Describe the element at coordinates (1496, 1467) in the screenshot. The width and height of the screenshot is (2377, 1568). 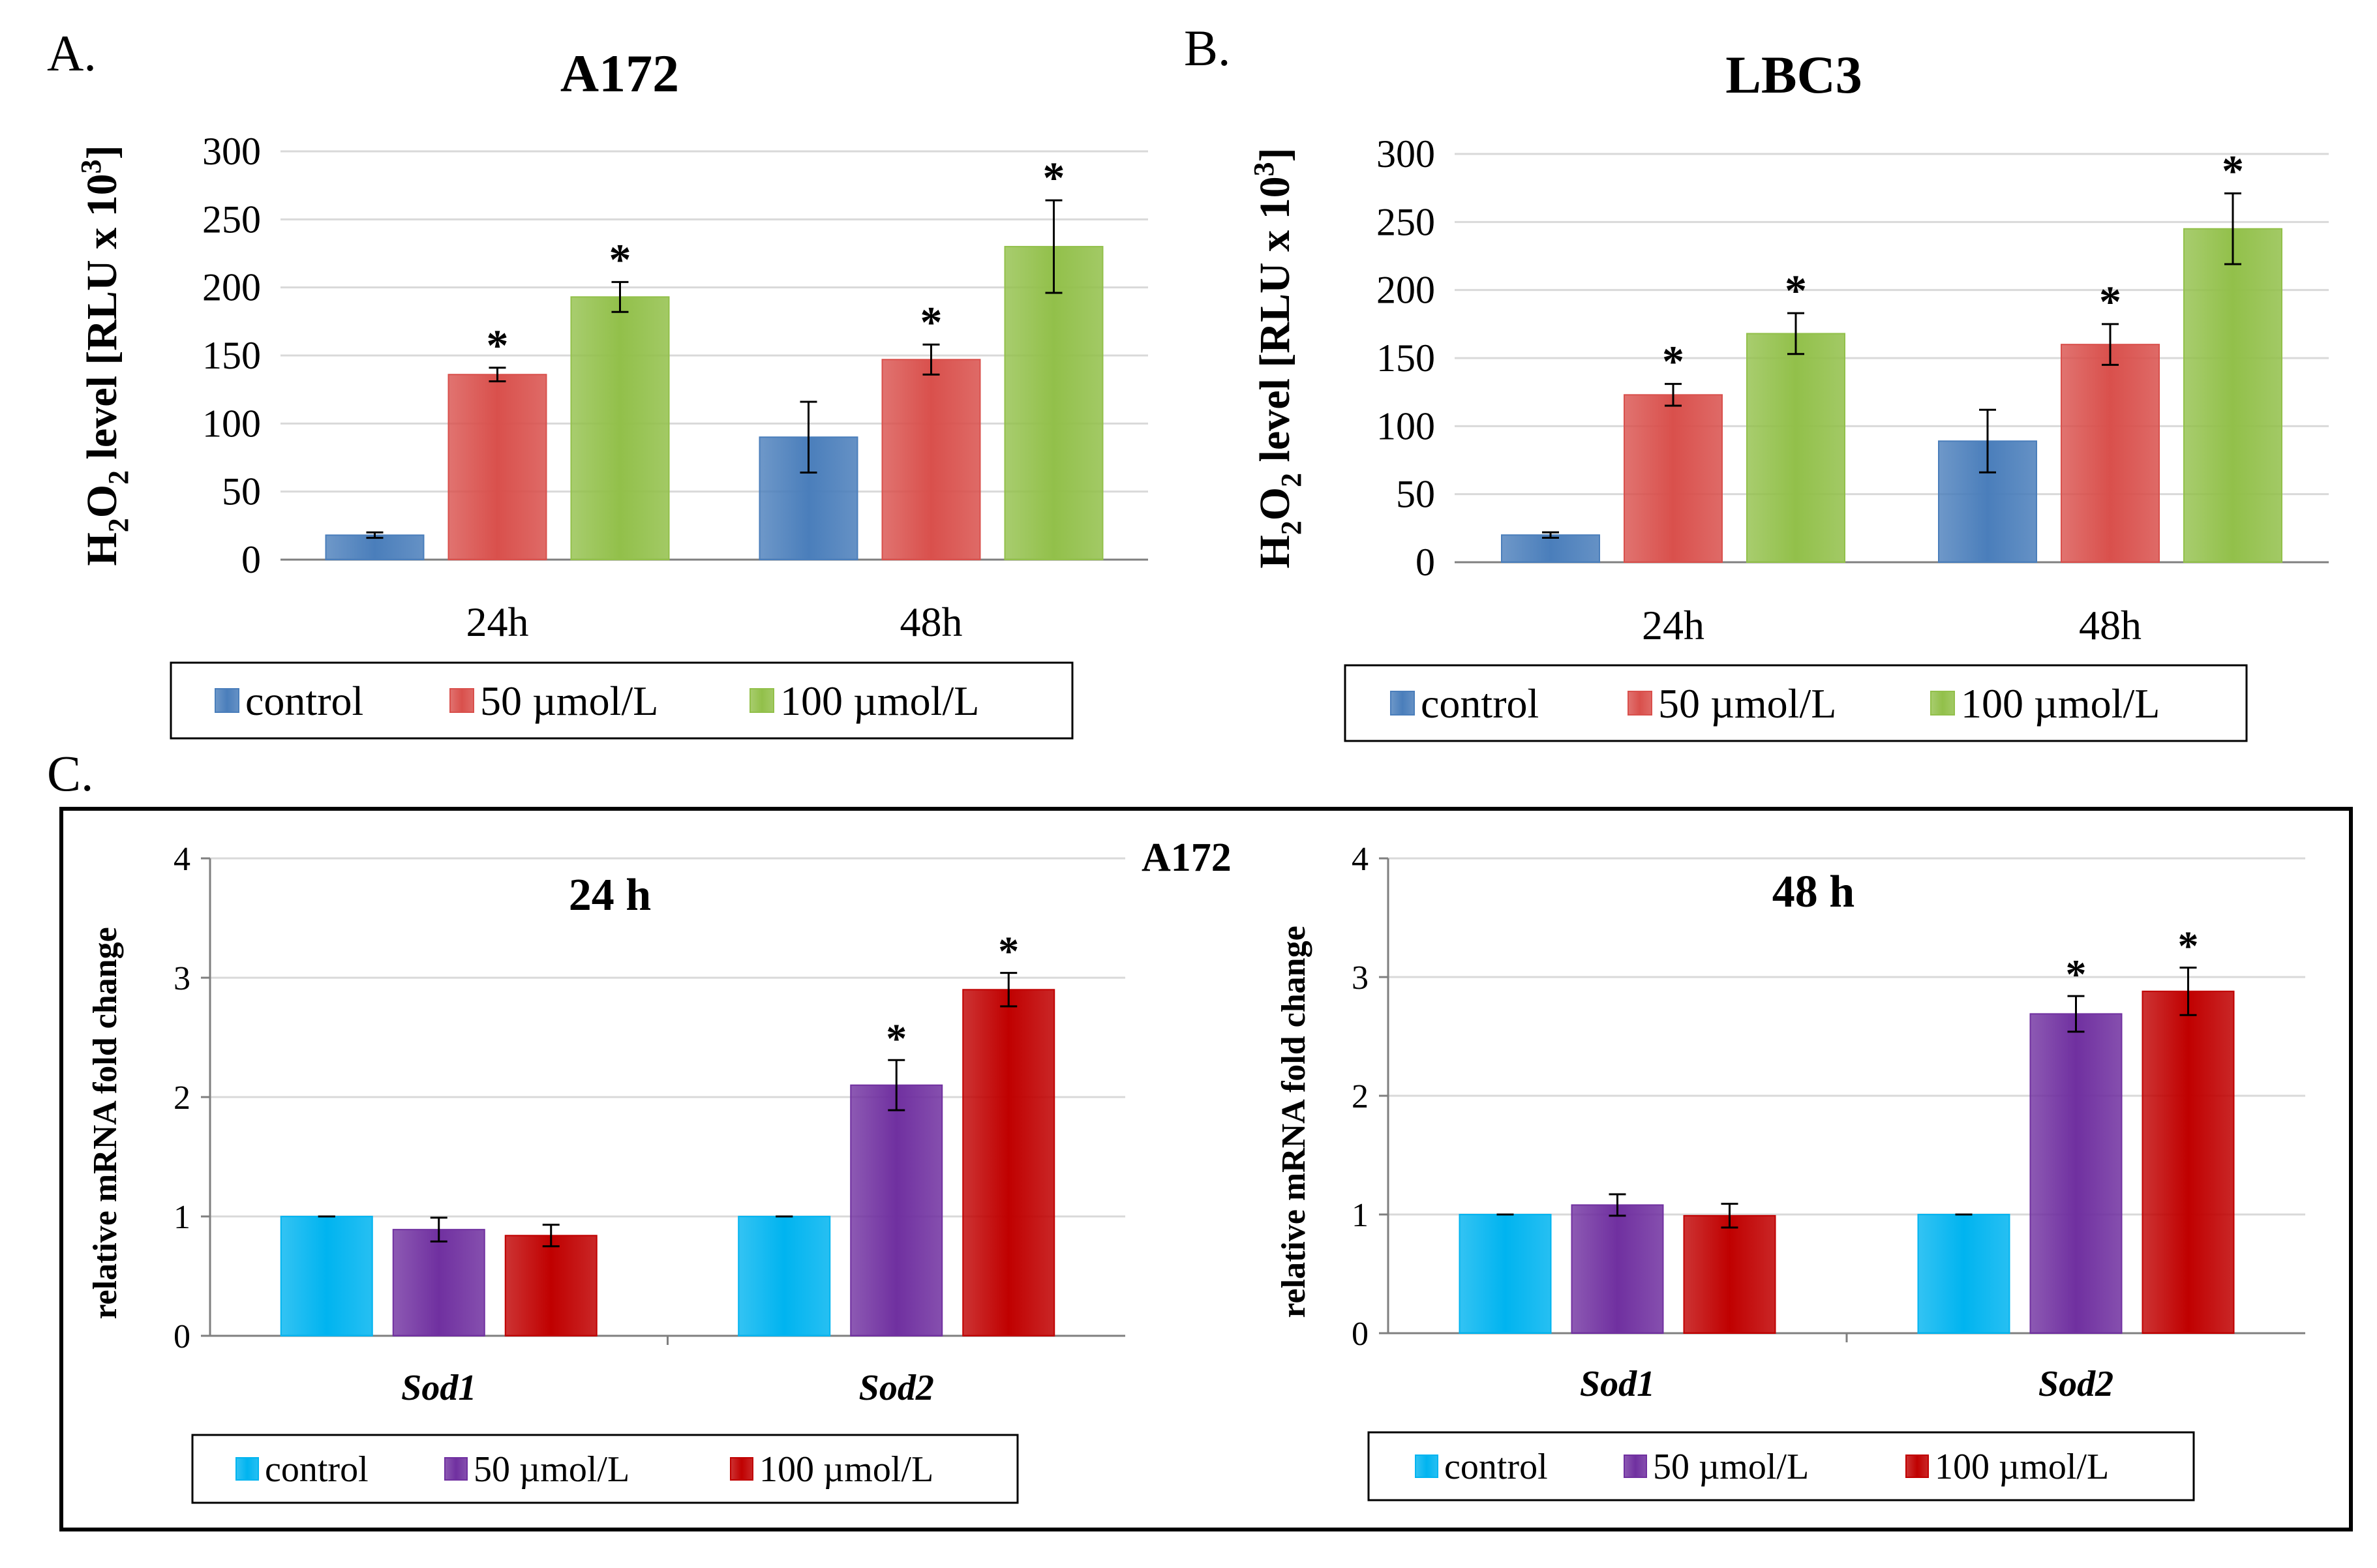
I see `chart-c2-legend-label: control` at that location.